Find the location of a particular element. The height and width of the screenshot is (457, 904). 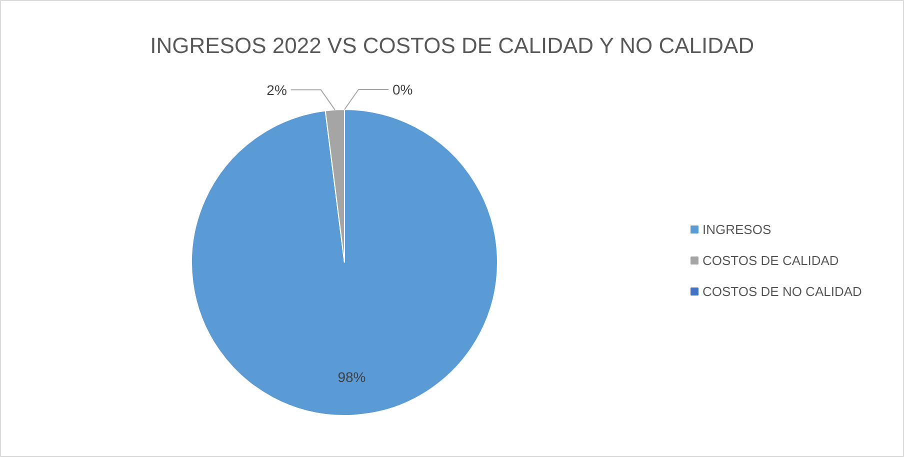

legend-label: COSTOS DE CALIDAD is located at coordinates (770, 260).